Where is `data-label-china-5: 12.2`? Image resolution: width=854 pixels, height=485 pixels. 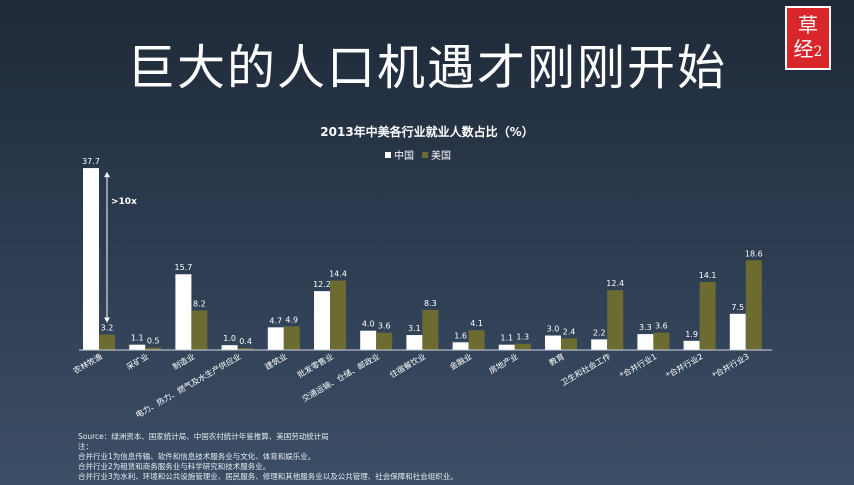
data-label-china-5: 12.2 is located at coordinates (322, 284).